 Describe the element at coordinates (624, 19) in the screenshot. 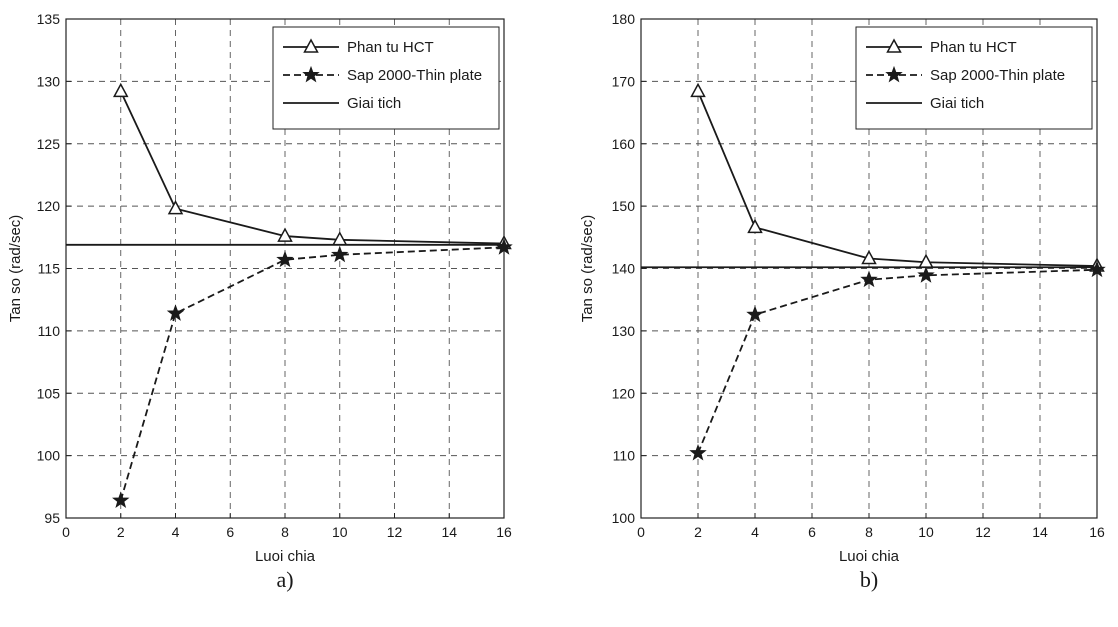

I see `y-tick-label: 180` at that location.